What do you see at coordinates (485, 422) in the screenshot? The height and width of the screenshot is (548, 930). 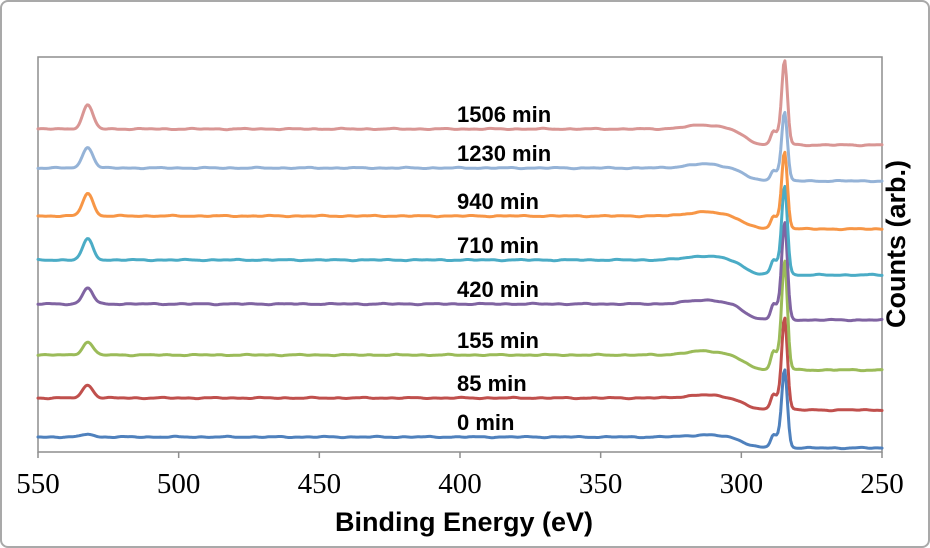 I see `series-label-0-min: 0 min` at bounding box center [485, 422].